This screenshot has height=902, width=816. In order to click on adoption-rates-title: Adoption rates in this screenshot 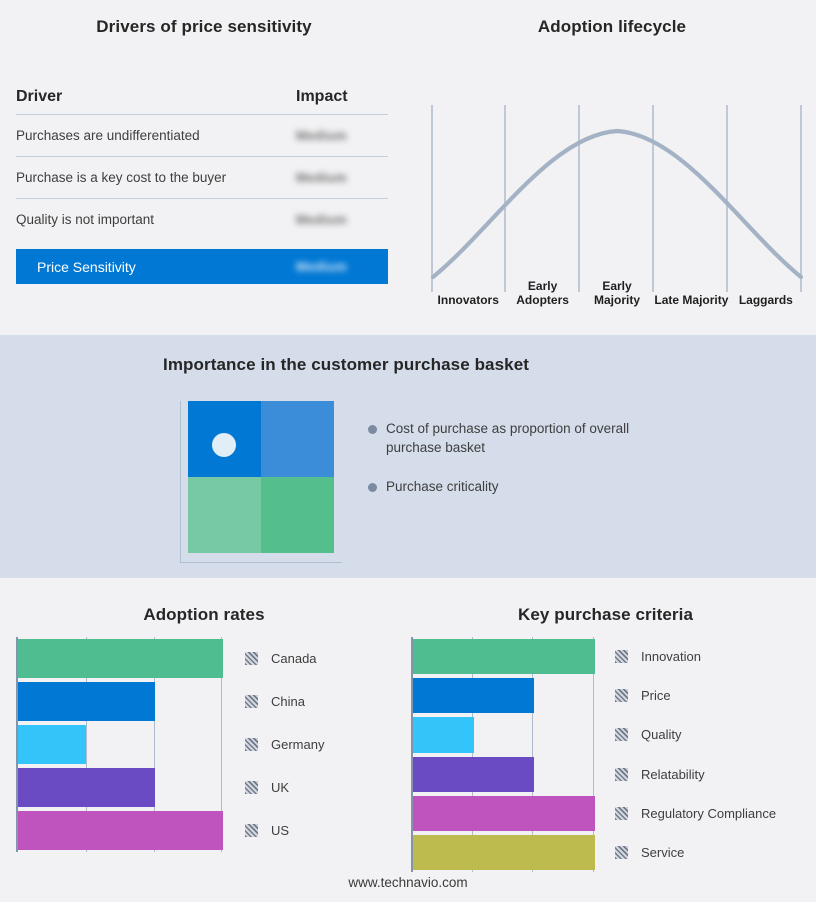, I will do `click(204, 614)`.